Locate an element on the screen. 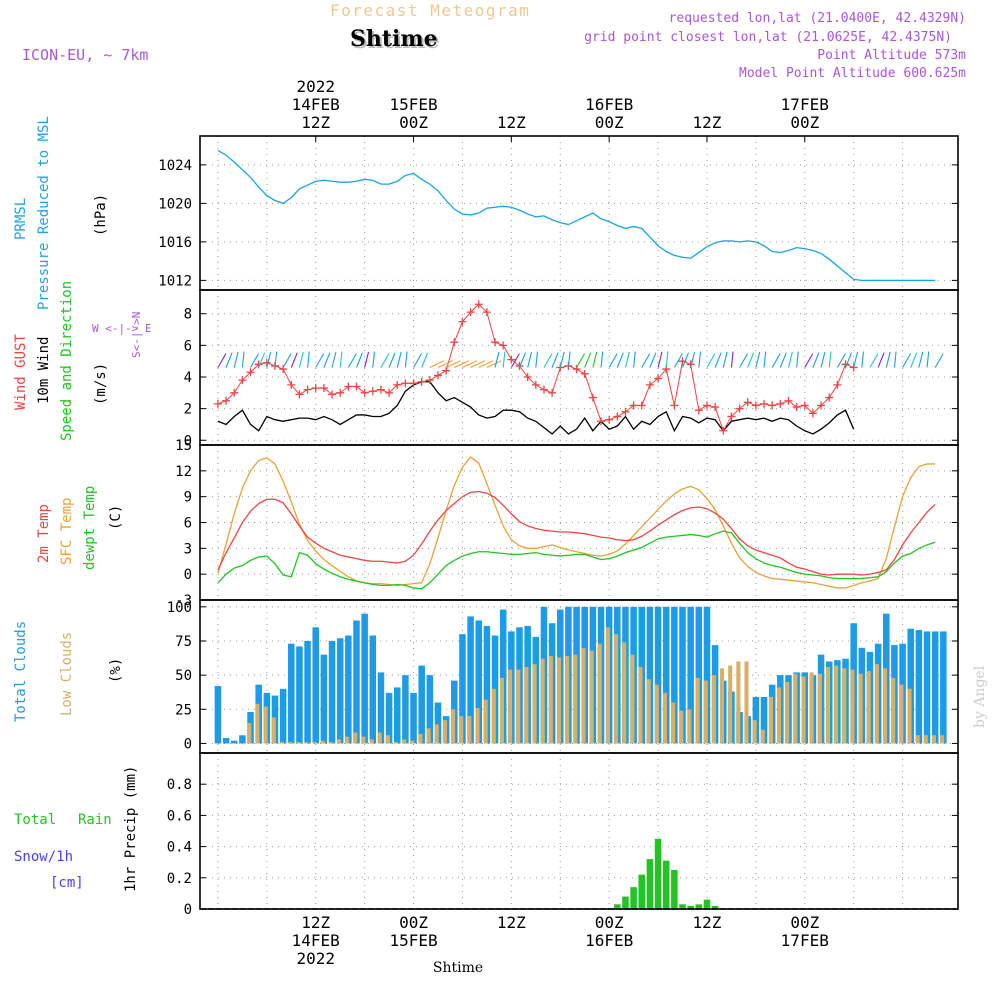 The width and height of the screenshot is (1000, 1004). wind-compass-ns: S<-|->N is located at coordinates (136, 335).